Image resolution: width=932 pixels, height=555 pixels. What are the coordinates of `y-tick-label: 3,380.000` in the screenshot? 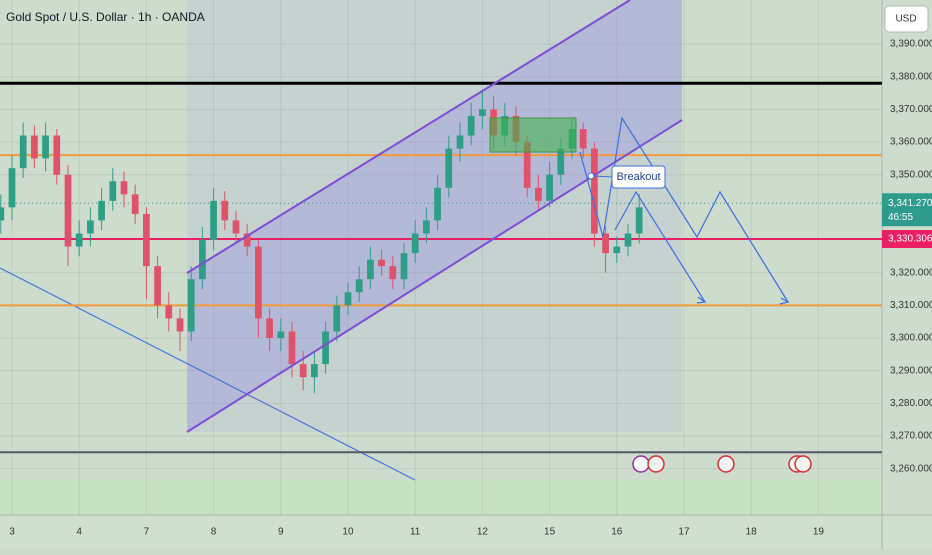 It's located at (911, 76).